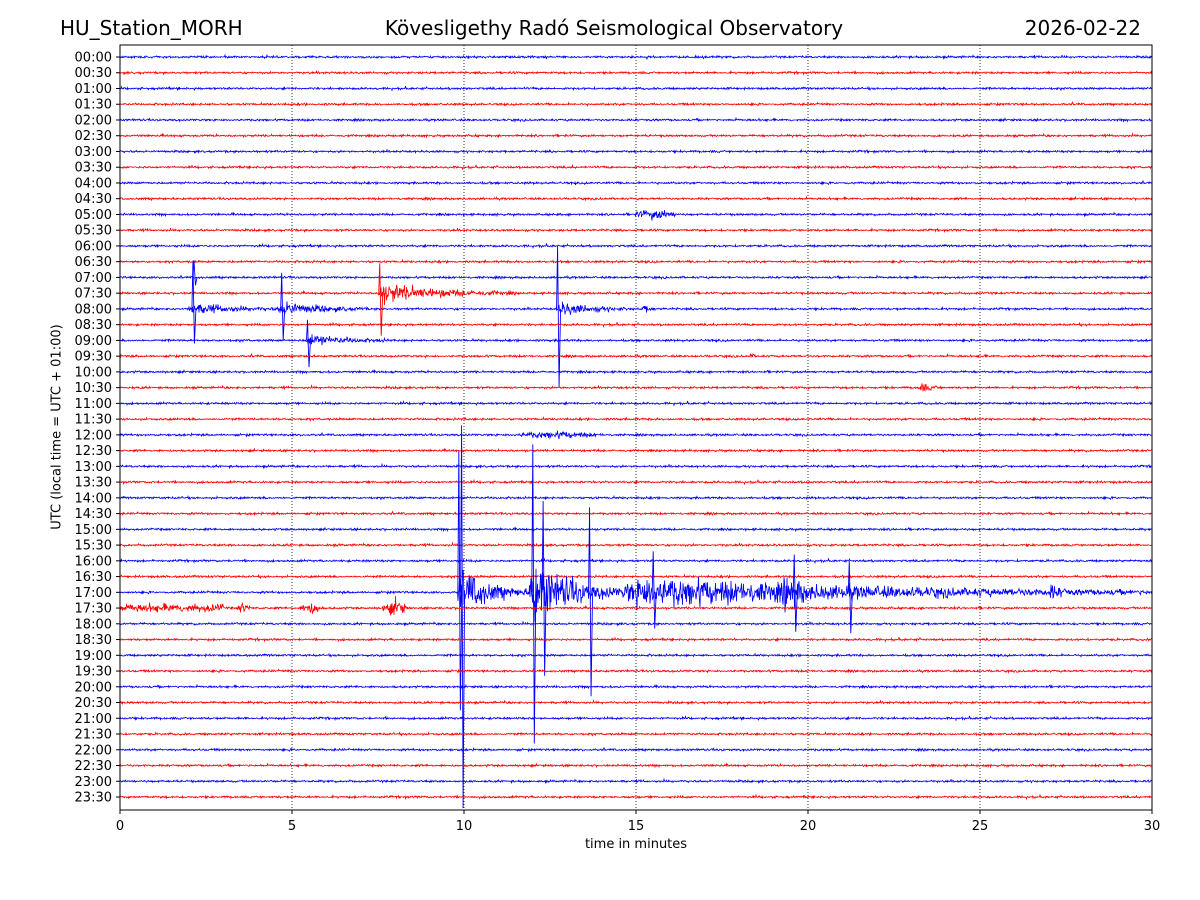 The image size is (1200, 900). Describe the element at coordinates (93, 404) in the screenshot. I see `y-tick-label: 11:00` at that location.